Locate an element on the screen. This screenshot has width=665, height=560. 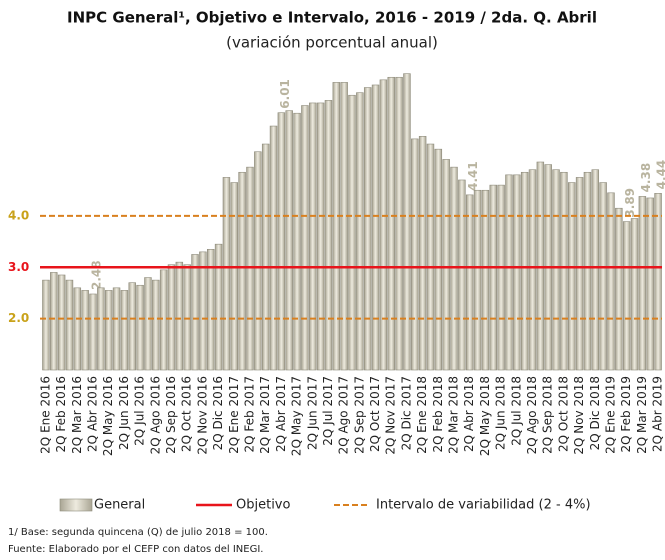
x-tick-label: 2Q Mar 2016 is located at coordinates (77, 415).